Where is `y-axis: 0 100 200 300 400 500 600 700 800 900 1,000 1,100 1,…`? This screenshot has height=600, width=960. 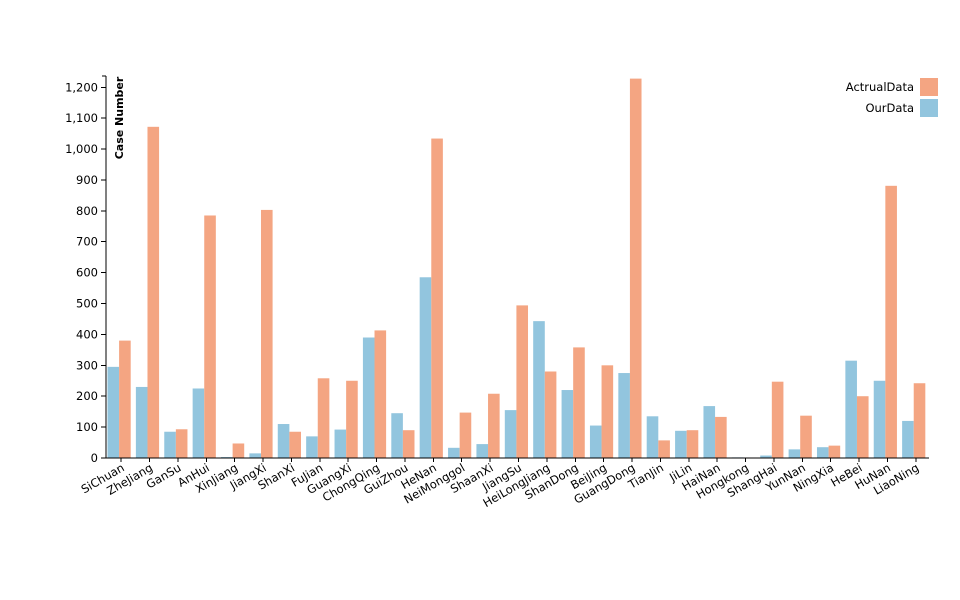 y-axis: 0 100 200 300 400 500 600 700 800 900 1,000 1,100 1,… is located at coordinates (86, 270).